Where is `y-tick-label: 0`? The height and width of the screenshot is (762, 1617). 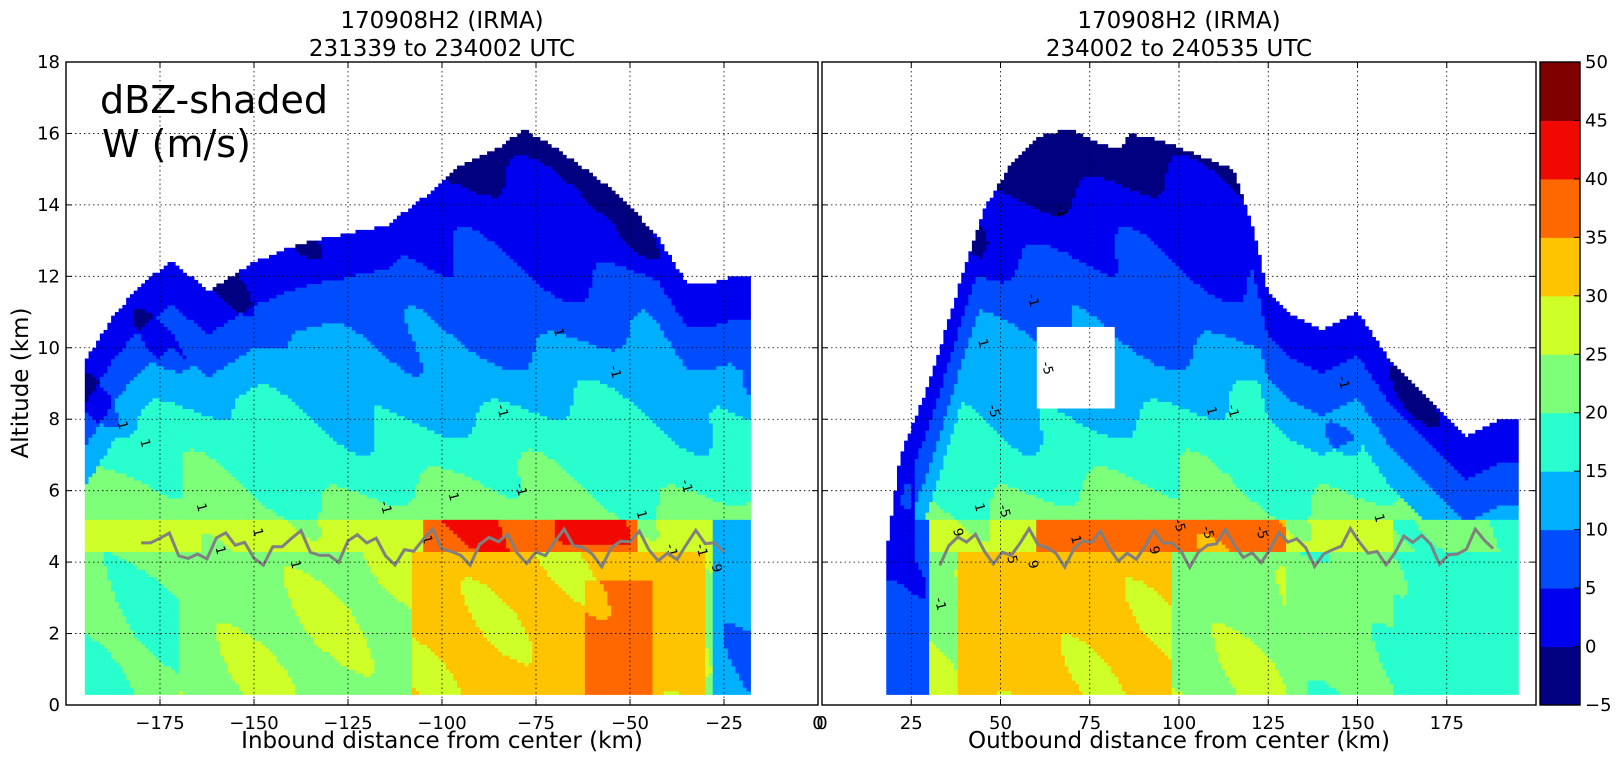
y-tick-label: 0 is located at coordinates (54, 705).